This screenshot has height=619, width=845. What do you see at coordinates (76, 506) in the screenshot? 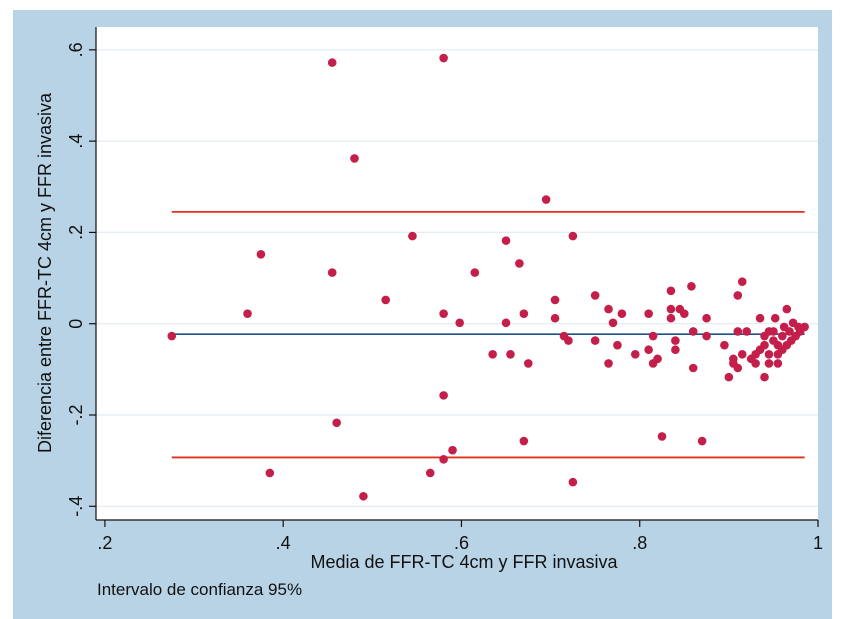
I see `y-tick-label: -.4` at bounding box center [76, 506].